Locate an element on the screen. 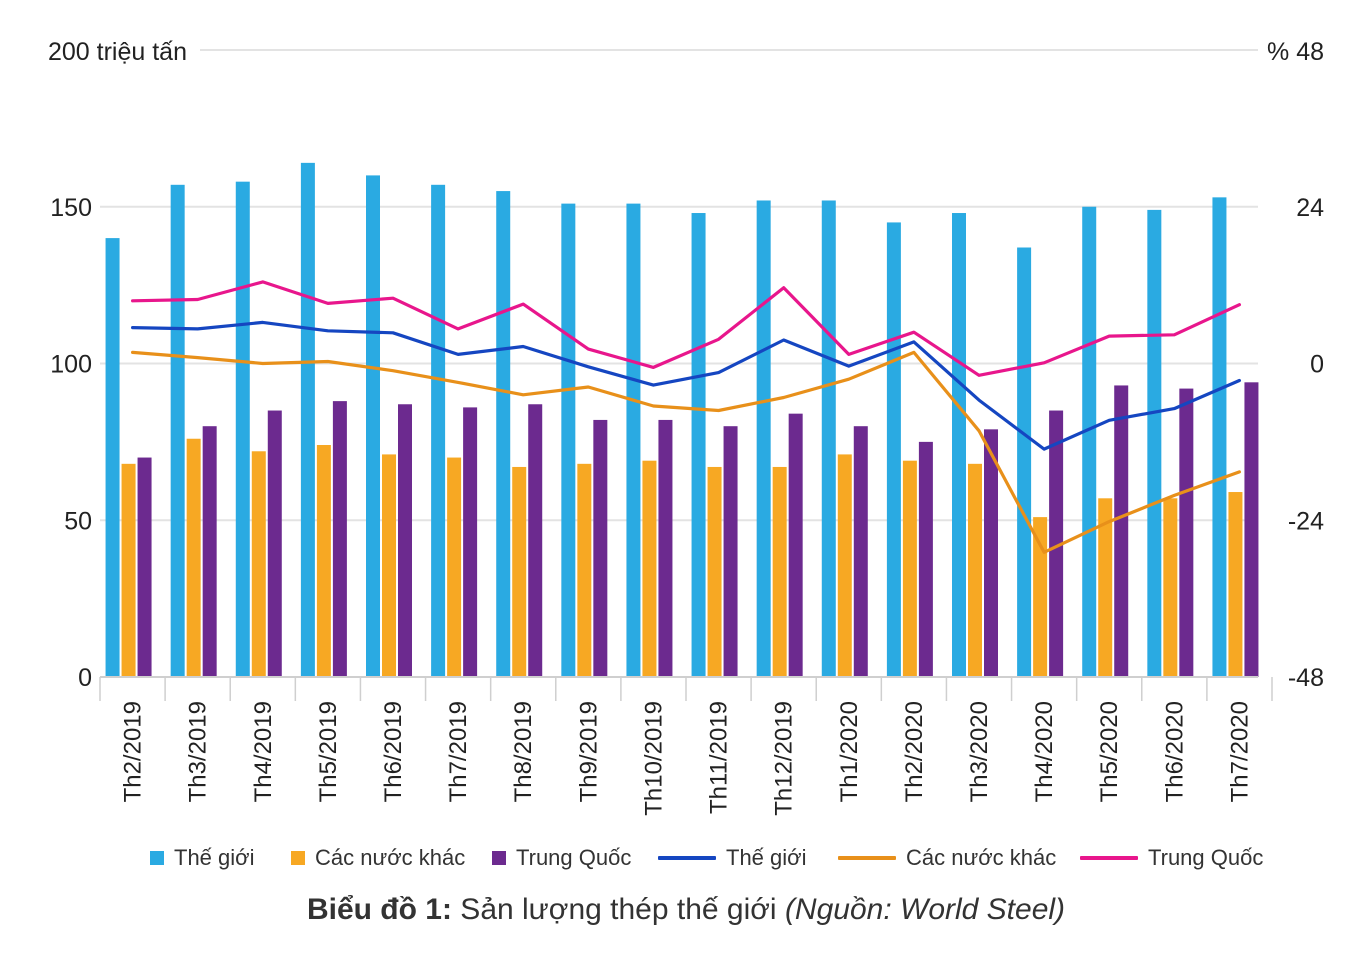  left-tick-label: 100 is located at coordinates (71, 365).